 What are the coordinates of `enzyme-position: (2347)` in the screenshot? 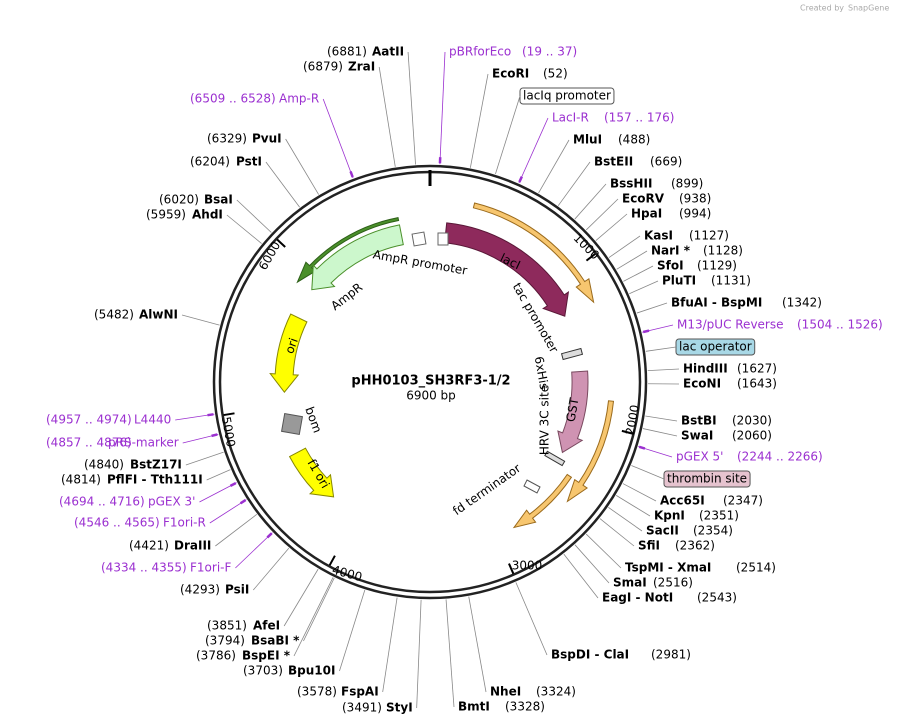 It's located at (743, 501).